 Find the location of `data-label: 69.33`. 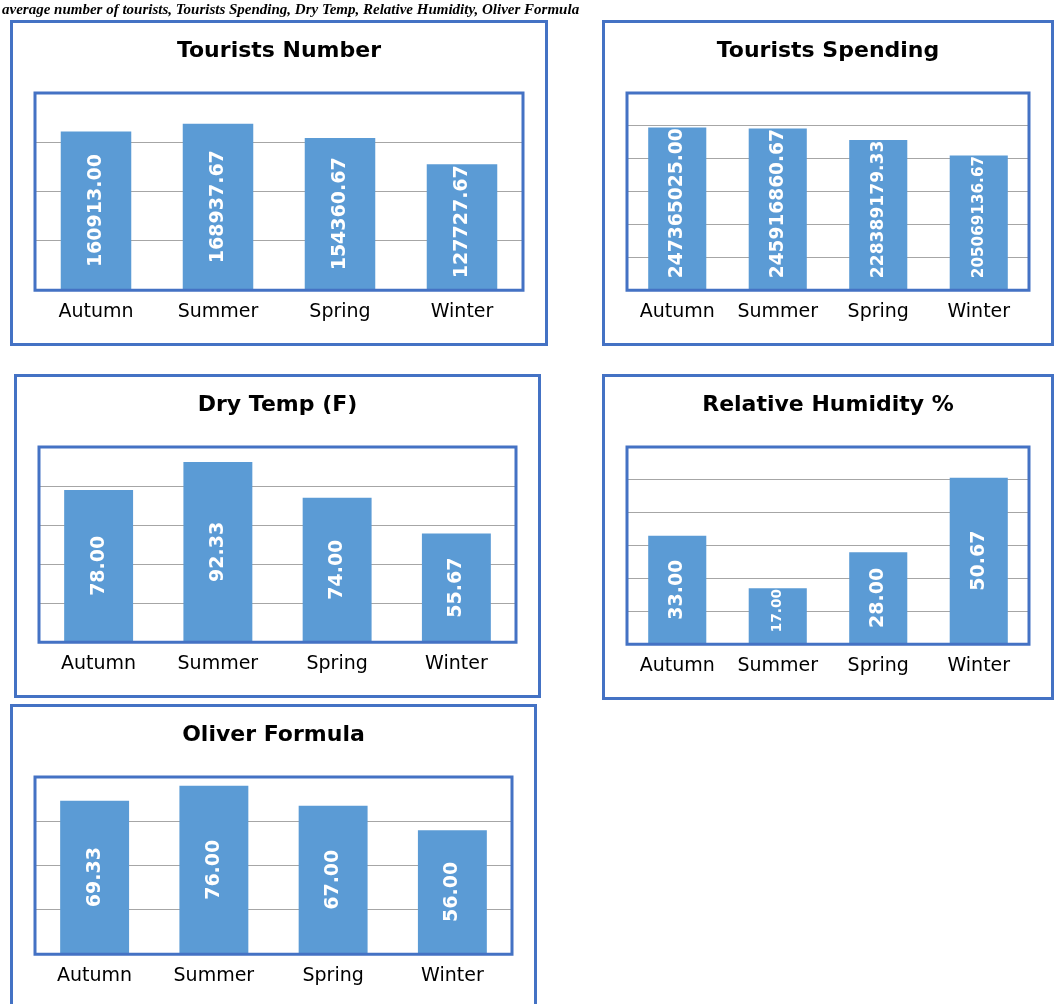

data-label: 69.33 is located at coordinates (92, 877).